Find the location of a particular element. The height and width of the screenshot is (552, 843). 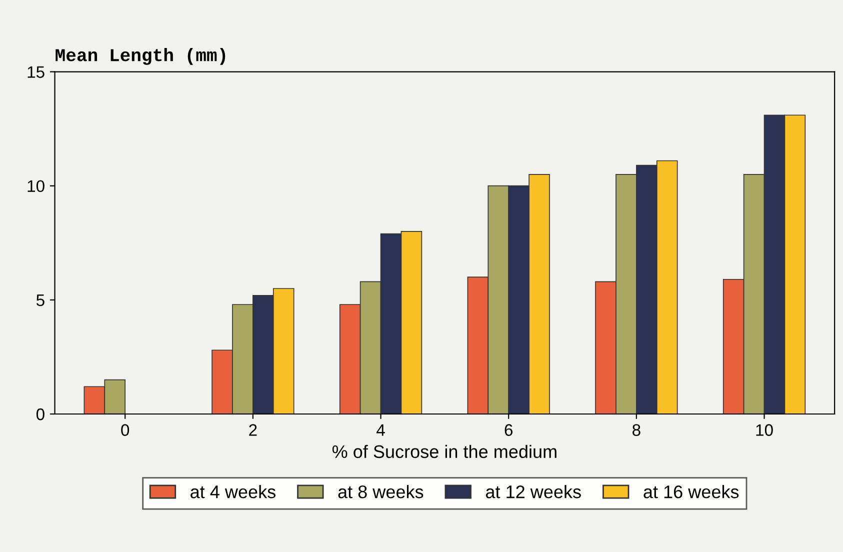

x-tick-label: 4 is located at coordinates (380, 430).